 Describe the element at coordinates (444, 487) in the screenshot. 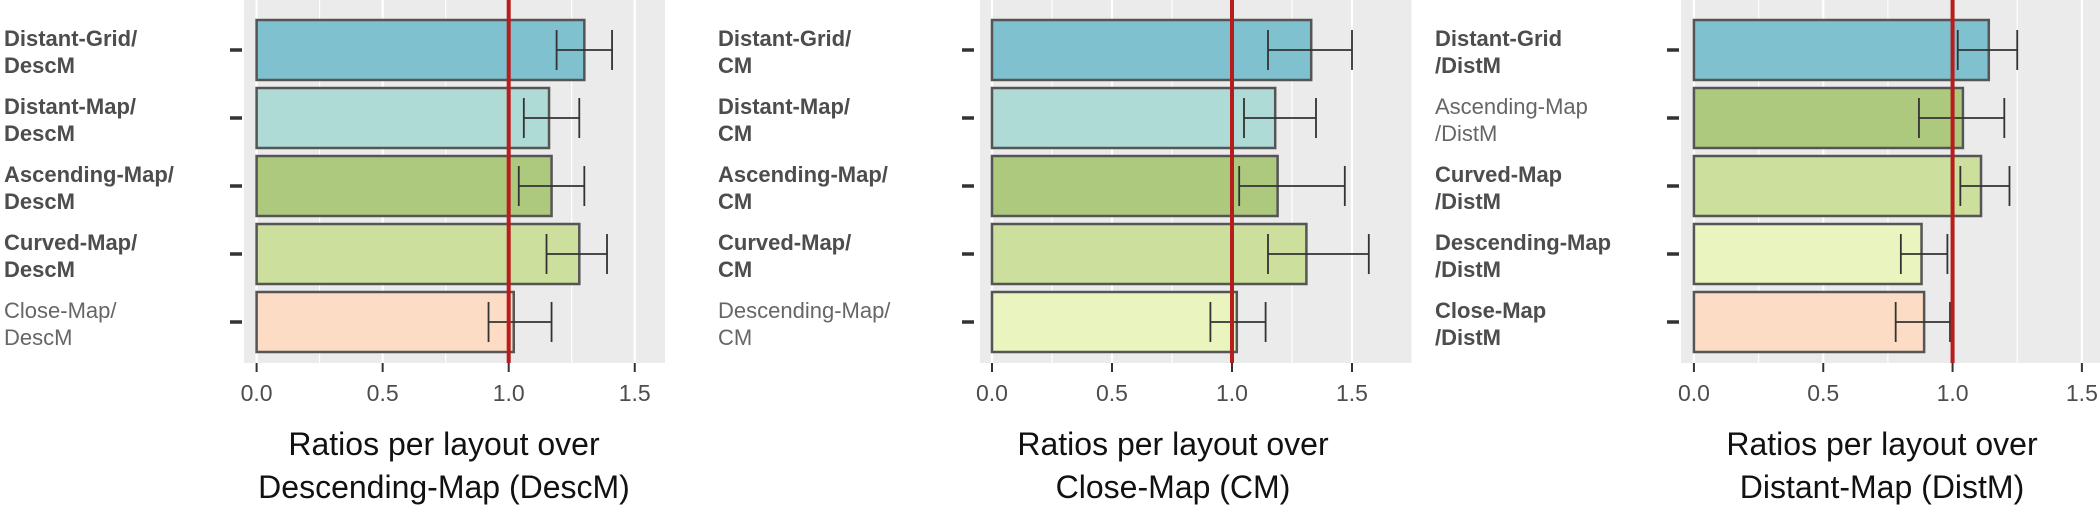

I see `x-axis-title-line2: Descending-Map (DescM)` at that location.